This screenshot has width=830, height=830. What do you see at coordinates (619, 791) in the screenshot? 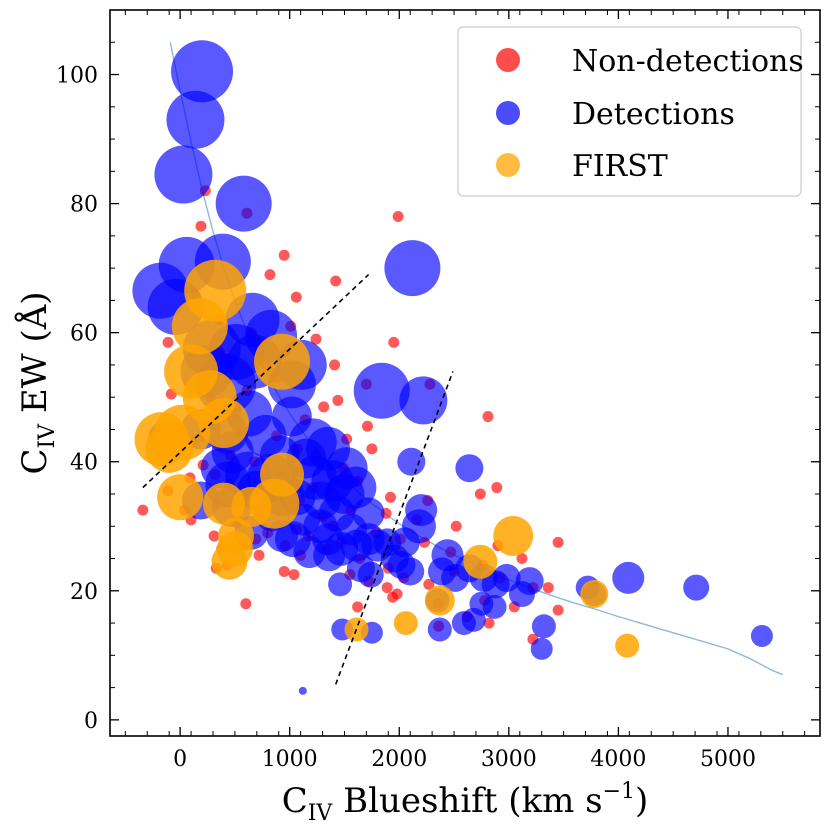
I see `x-axis-title-sup: −1` at bounding box center [619, 791].